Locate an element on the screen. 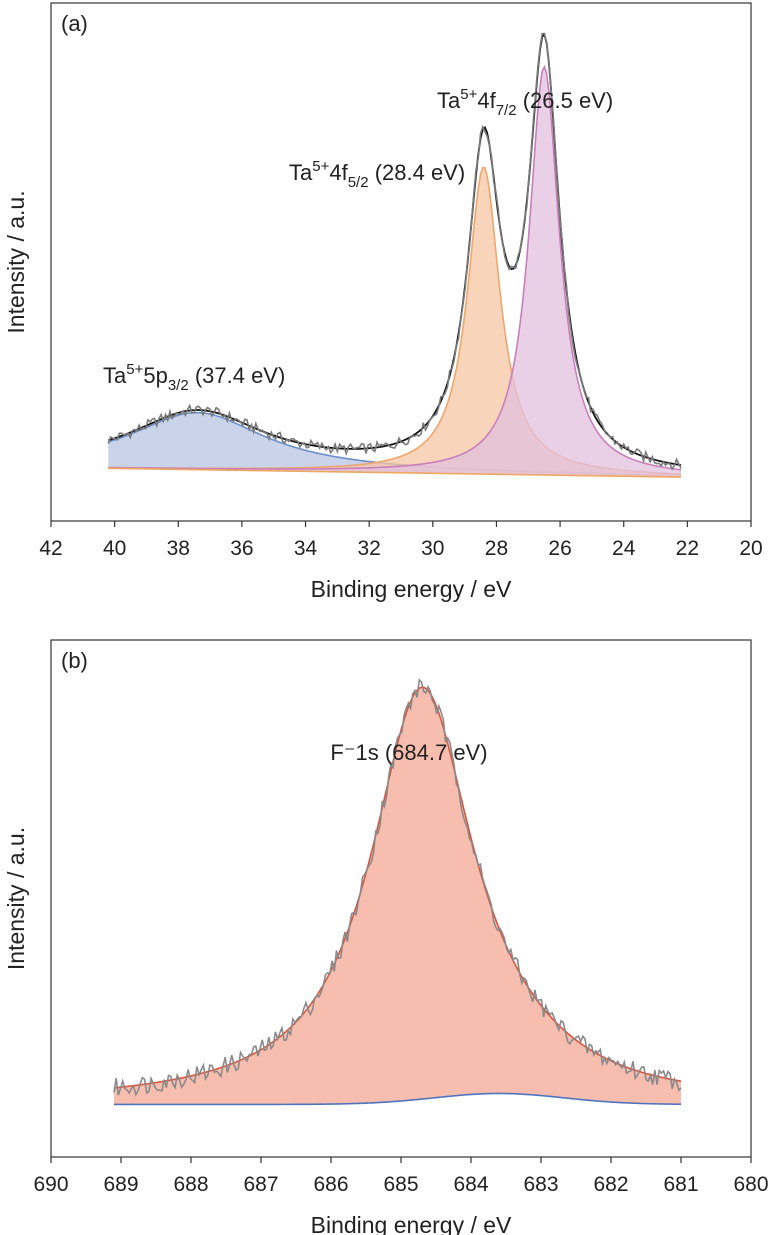 The image size is (768, 1235). x-tick-label: 40 is located at coordinates (114, 548).